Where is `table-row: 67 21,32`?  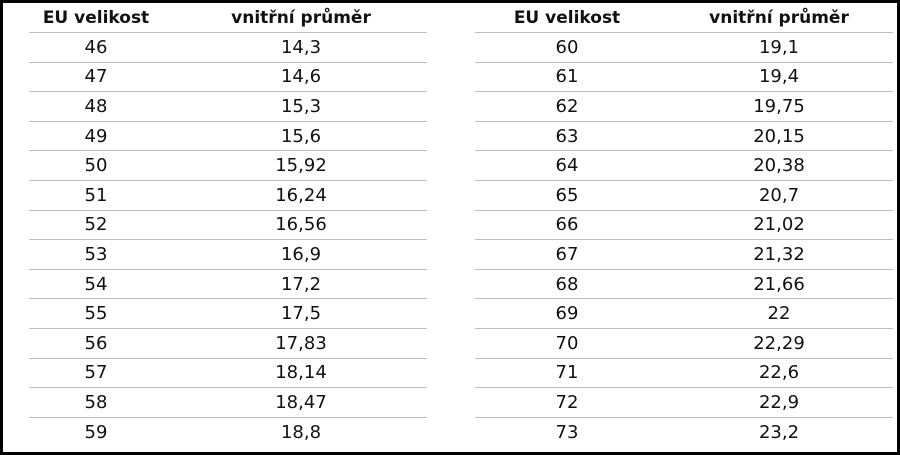
table-row: 67 21,32 is located at coordinates (684, 255).